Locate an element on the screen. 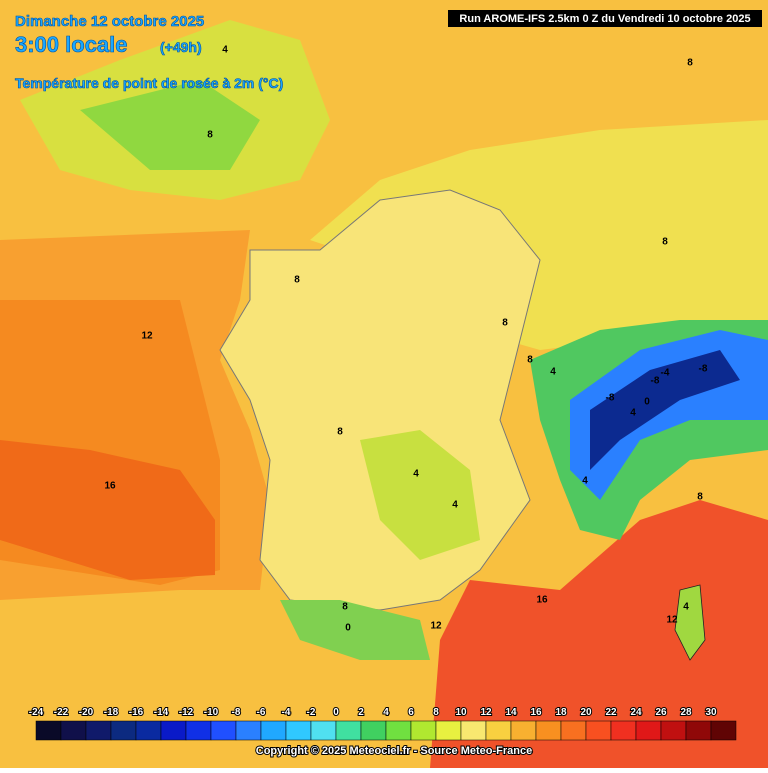 The height and width of the screenshot is (773, 768). colorbar-label: 2 is located at coordinates (361, 712).